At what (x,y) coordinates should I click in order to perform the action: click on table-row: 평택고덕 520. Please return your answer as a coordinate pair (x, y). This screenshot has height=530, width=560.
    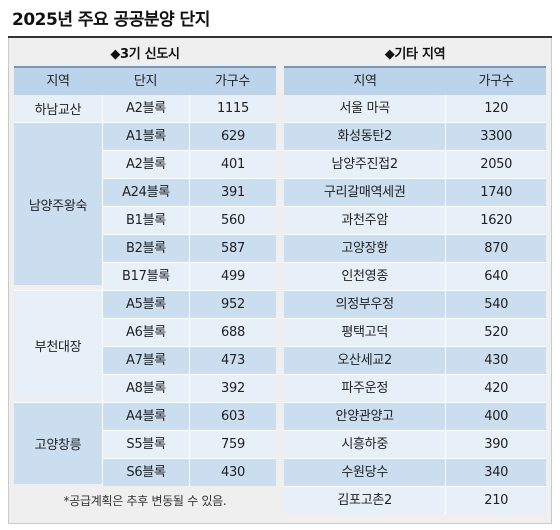
    Looking at the image, I should click on (415, 332).